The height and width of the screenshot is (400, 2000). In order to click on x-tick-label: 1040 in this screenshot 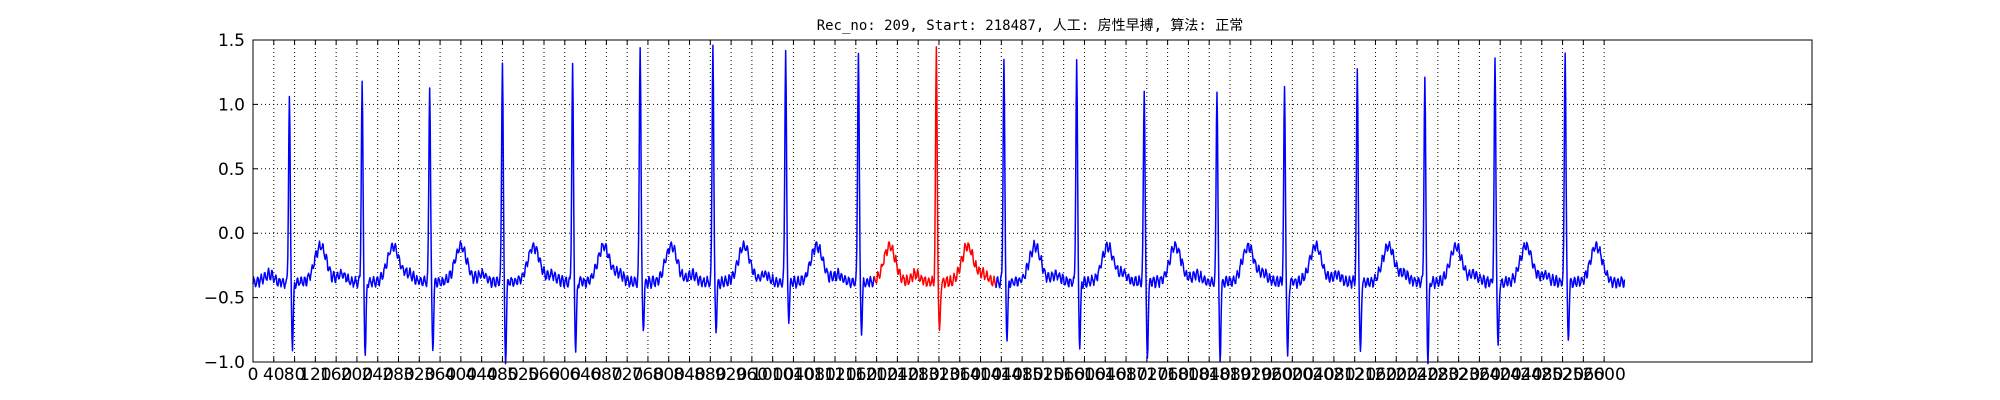, I will do `click(793, 375)`.